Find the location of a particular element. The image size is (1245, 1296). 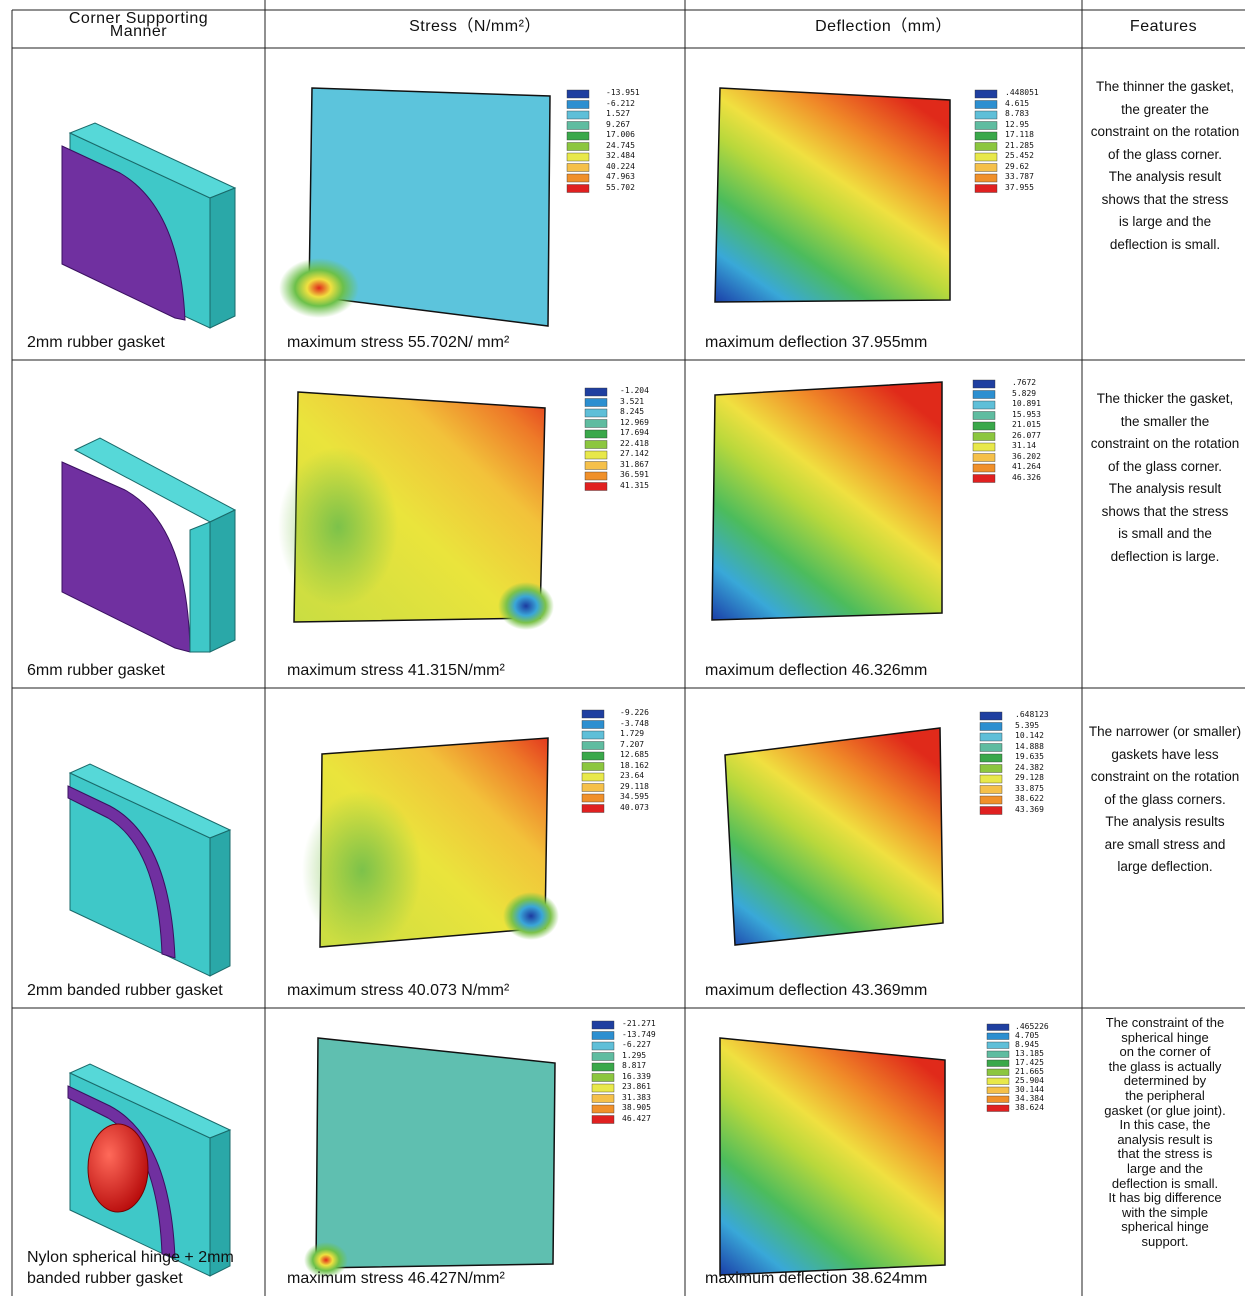

legend-label: 23.64 is located at coordinates (632, 775).